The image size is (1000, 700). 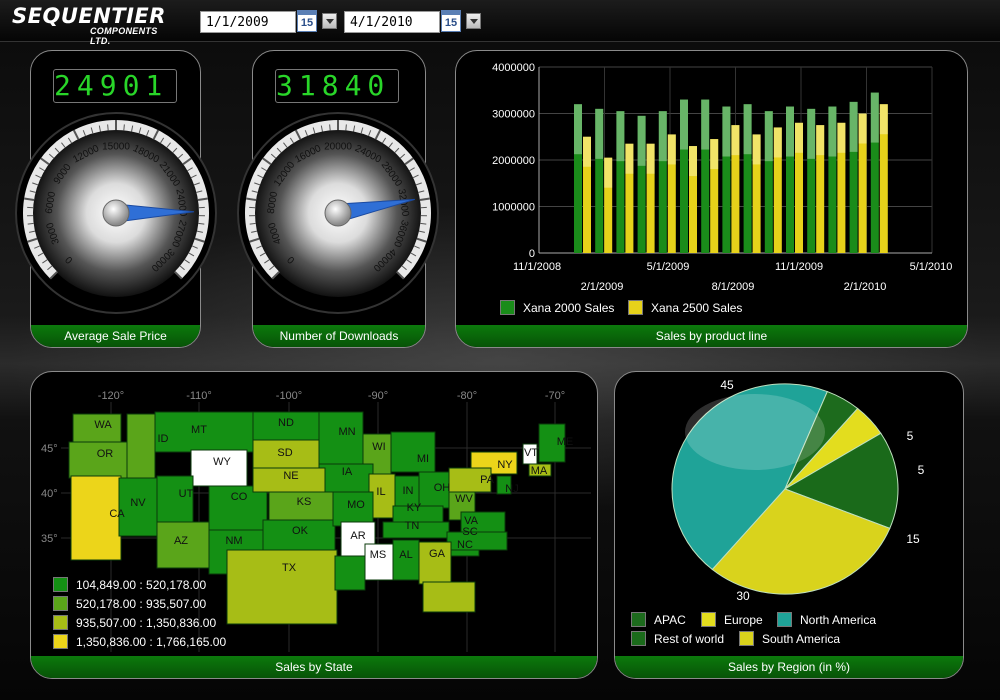 I want to click on state-mn, so click(x=341, y=438).